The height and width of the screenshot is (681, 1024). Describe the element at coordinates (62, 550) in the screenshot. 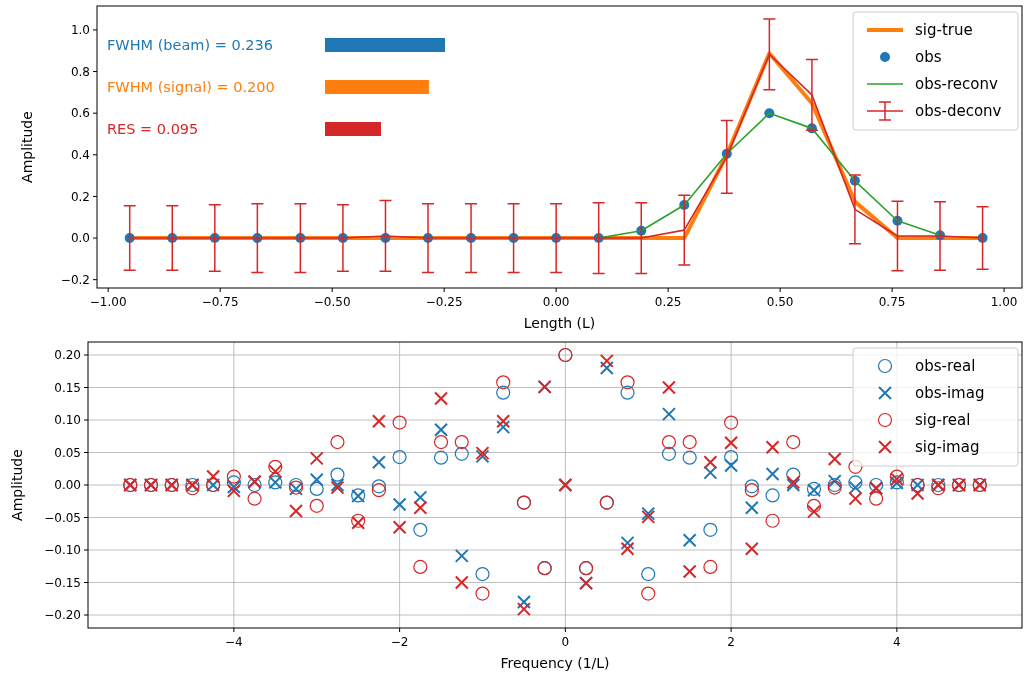

I see `y-tick-label: −0.10` at that location.